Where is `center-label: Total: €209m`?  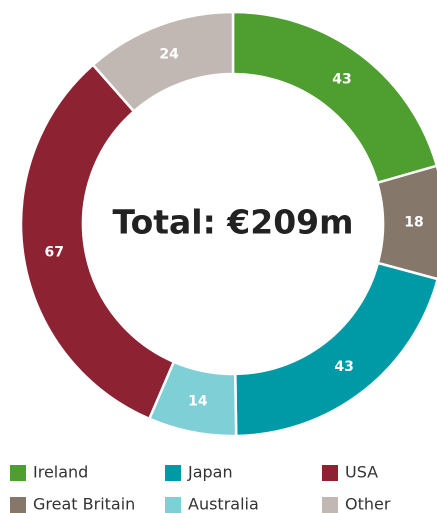 center-label: Total: €209m is located at coordinates (232, 222).